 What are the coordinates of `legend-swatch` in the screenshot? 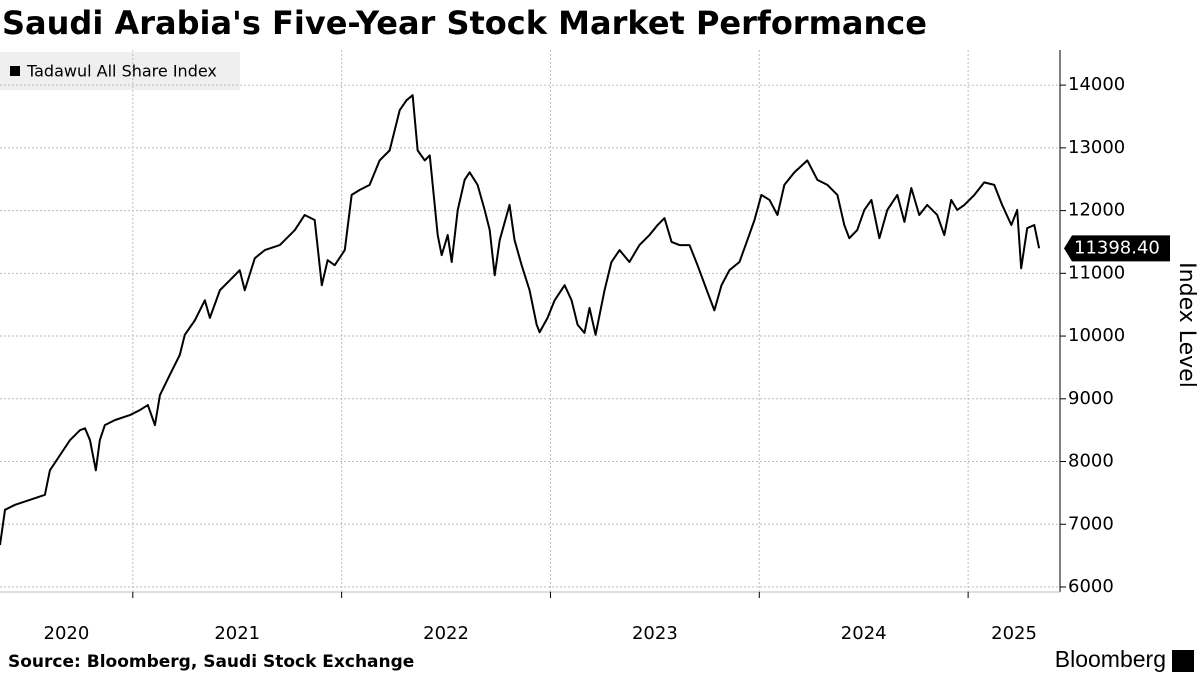 It's located at (15, 71).